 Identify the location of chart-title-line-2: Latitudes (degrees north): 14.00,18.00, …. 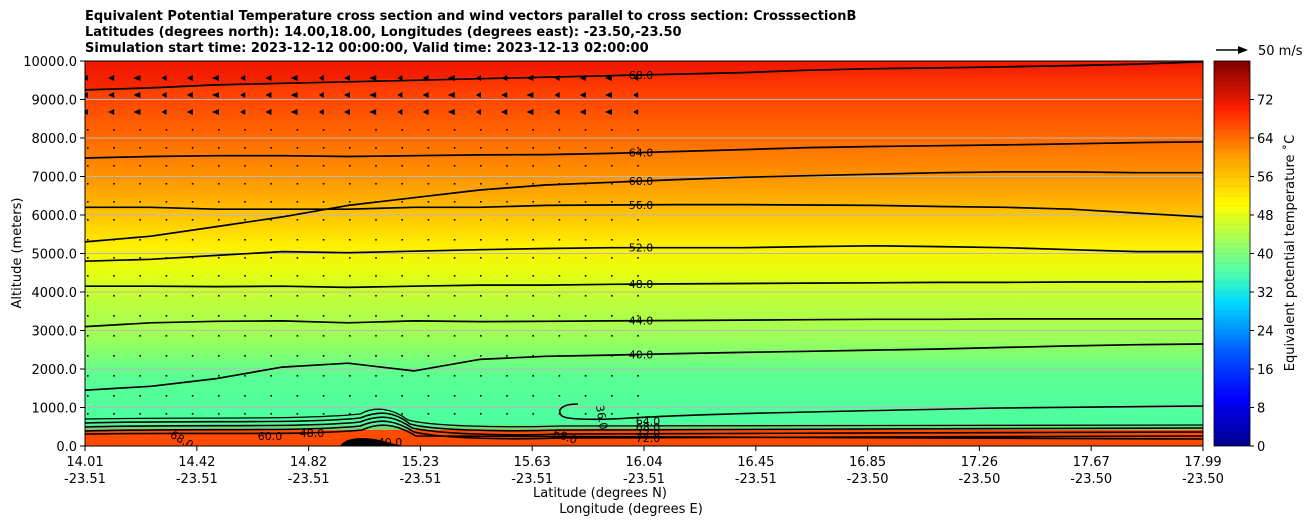
(383, 32).